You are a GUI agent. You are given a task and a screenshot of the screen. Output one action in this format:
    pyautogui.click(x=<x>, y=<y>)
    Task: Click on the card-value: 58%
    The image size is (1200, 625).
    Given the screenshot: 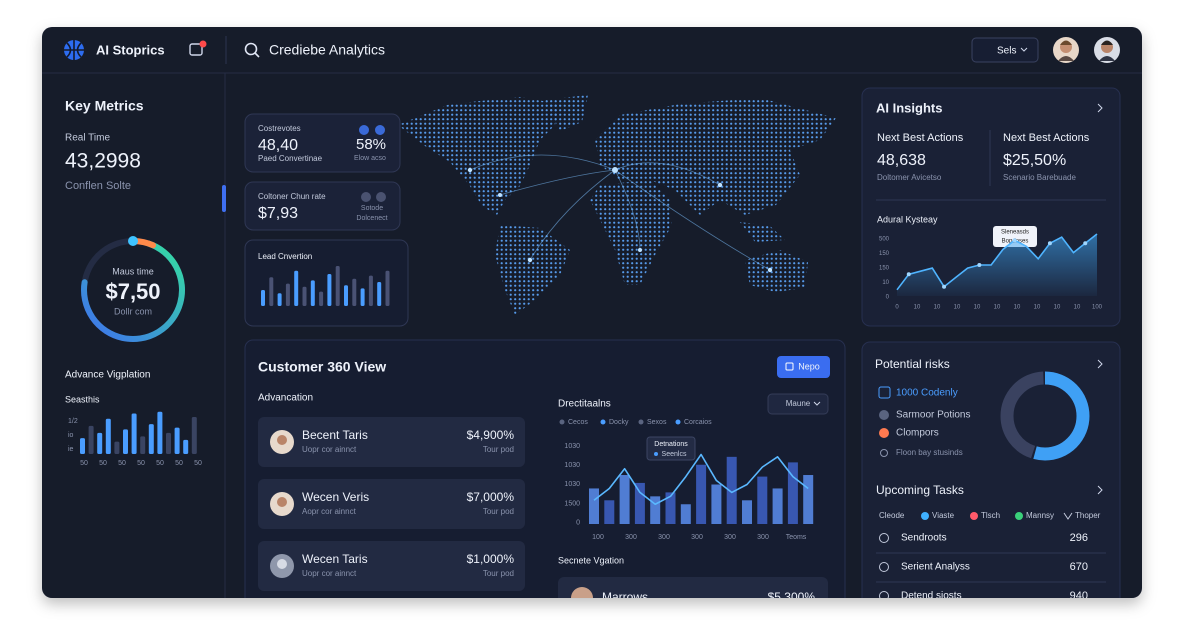 What is the action you would take?
    pyautogui.click(x=371, y=144)
    